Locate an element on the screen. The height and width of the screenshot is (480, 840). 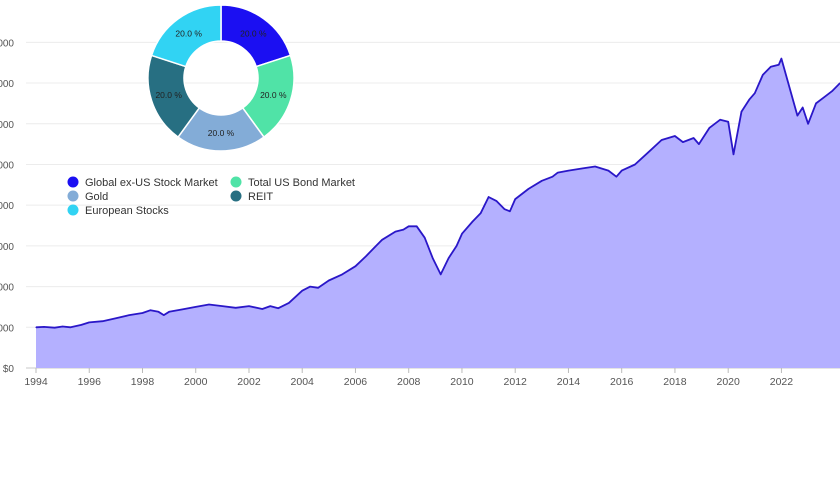
donut-slice is located at coordinates (186, 36).